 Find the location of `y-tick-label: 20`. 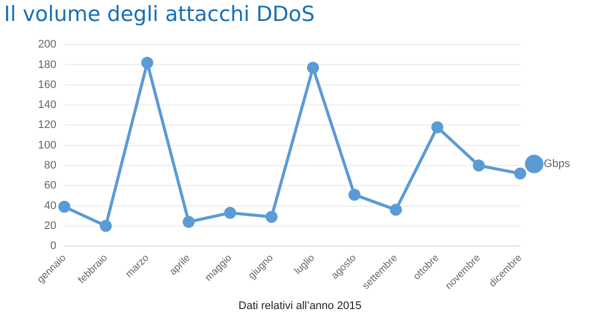

y-tick-label: 20 is located at coordinates (50, 226).